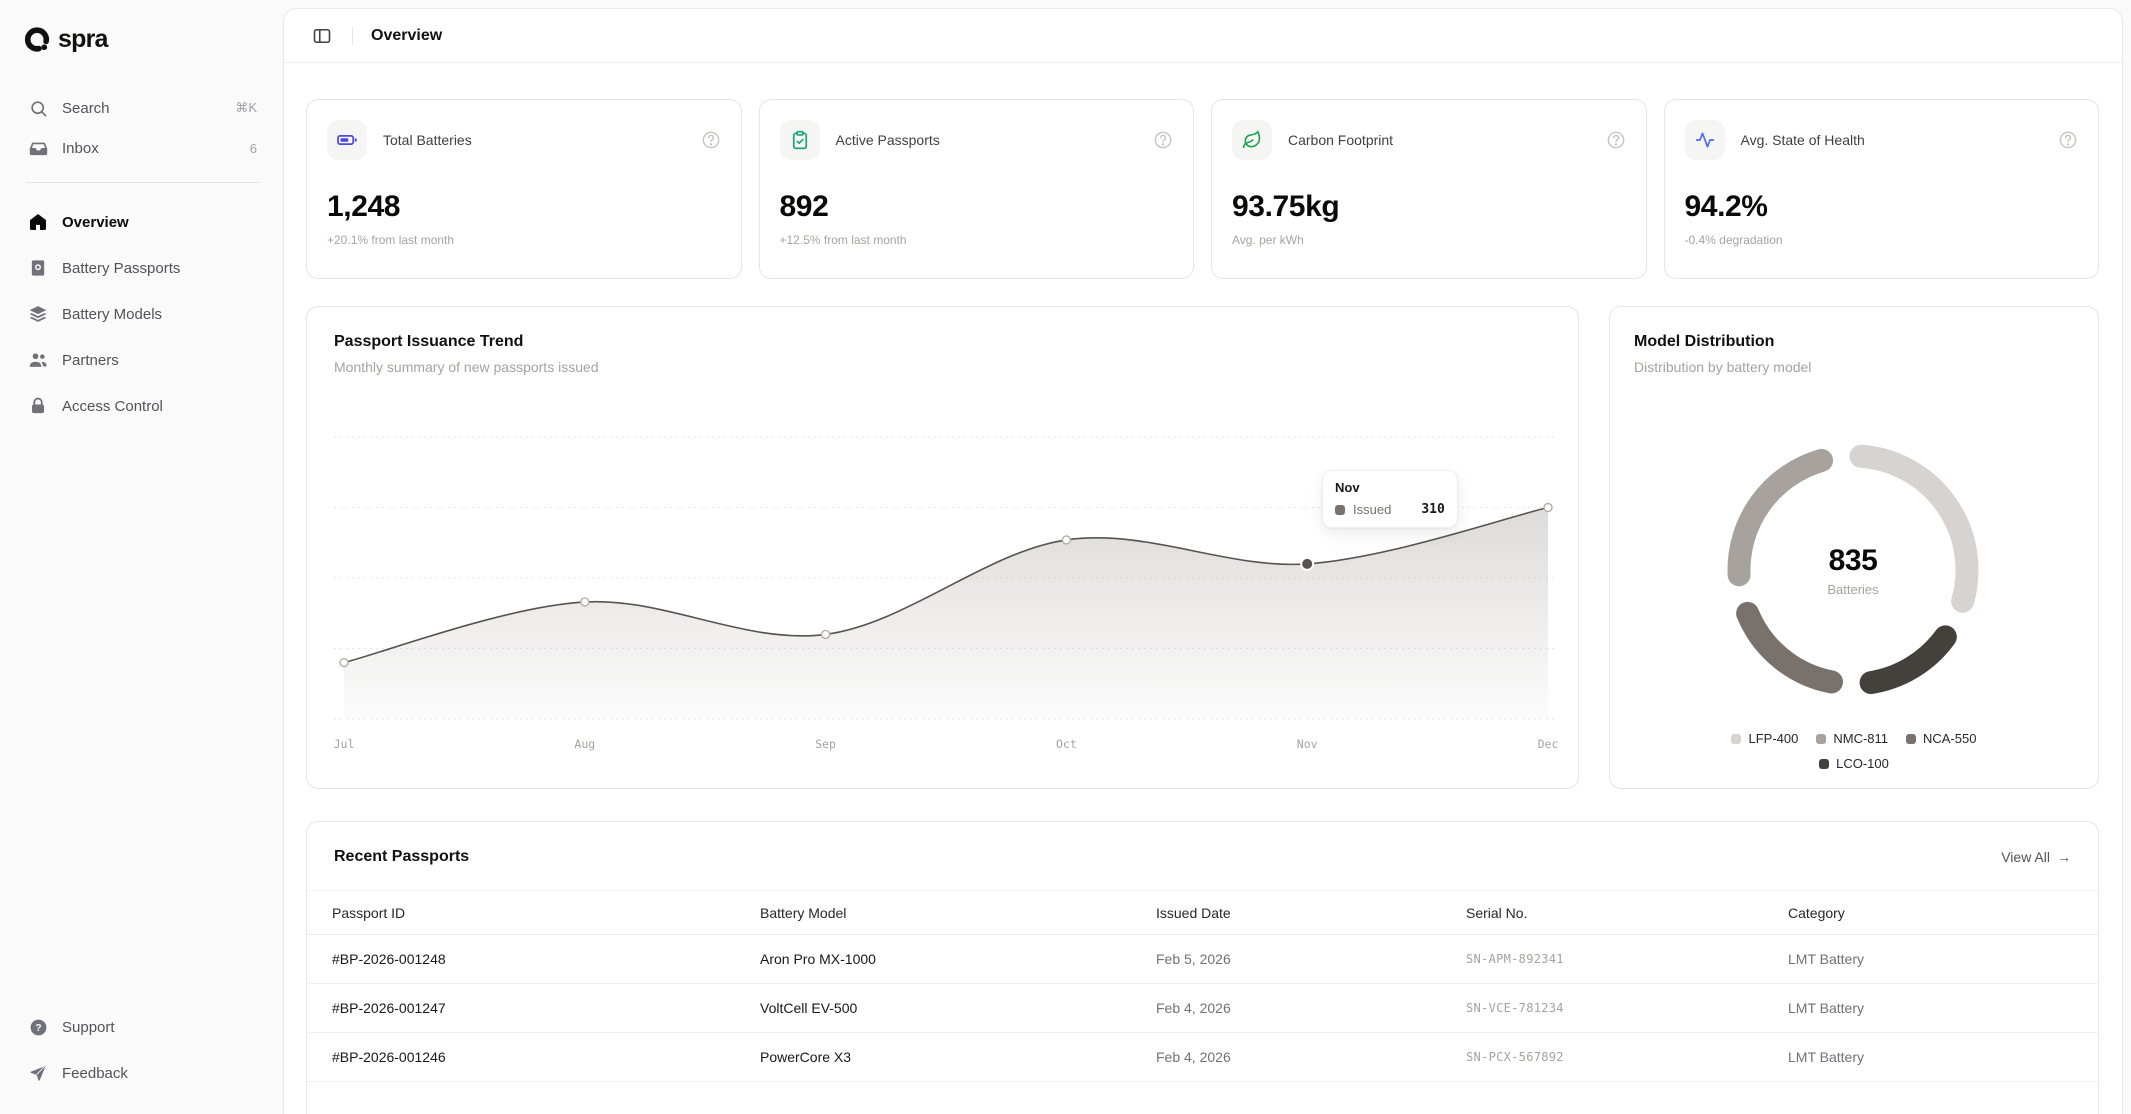 Image resolution: width=2131 pixels, height=1114 pixels. What do you see at coordinates (2036, 857) in the screenshot?
I see `view-all-button: View All →` at bounding box center [2036, 857].